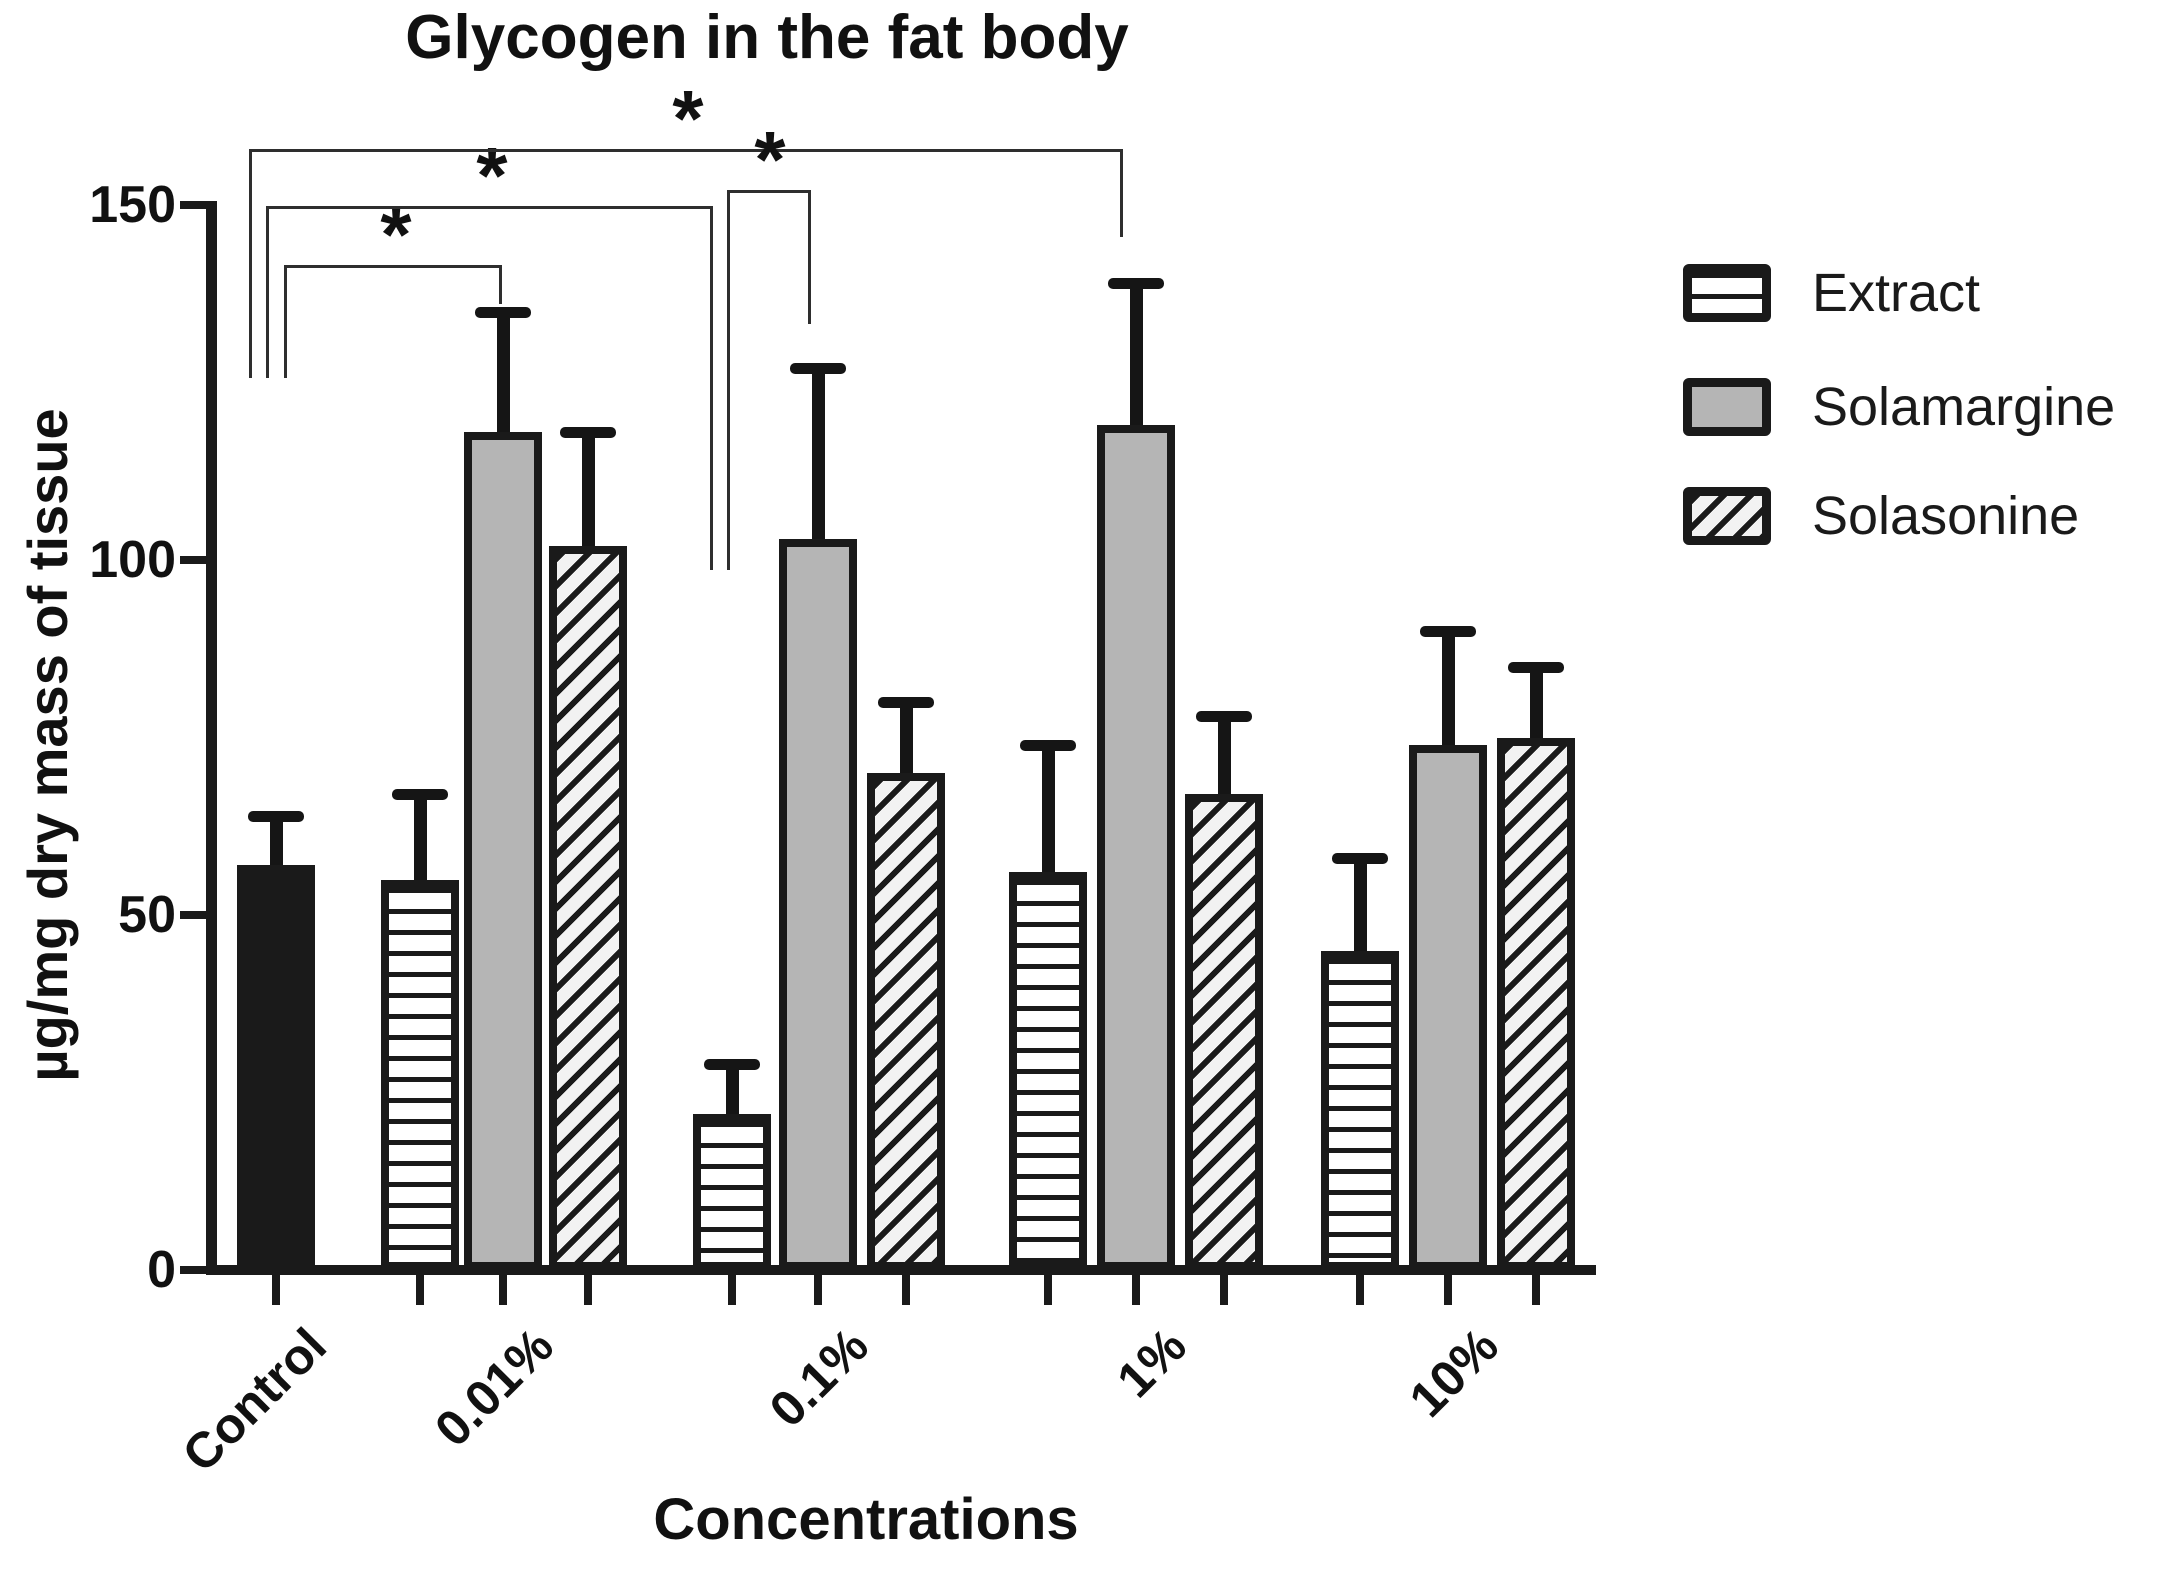 The image size is (2160, 1582). Describe the element at coordinates (1536, 1003) in the screenshot. I see `bar-10%-solasonine` at that location.